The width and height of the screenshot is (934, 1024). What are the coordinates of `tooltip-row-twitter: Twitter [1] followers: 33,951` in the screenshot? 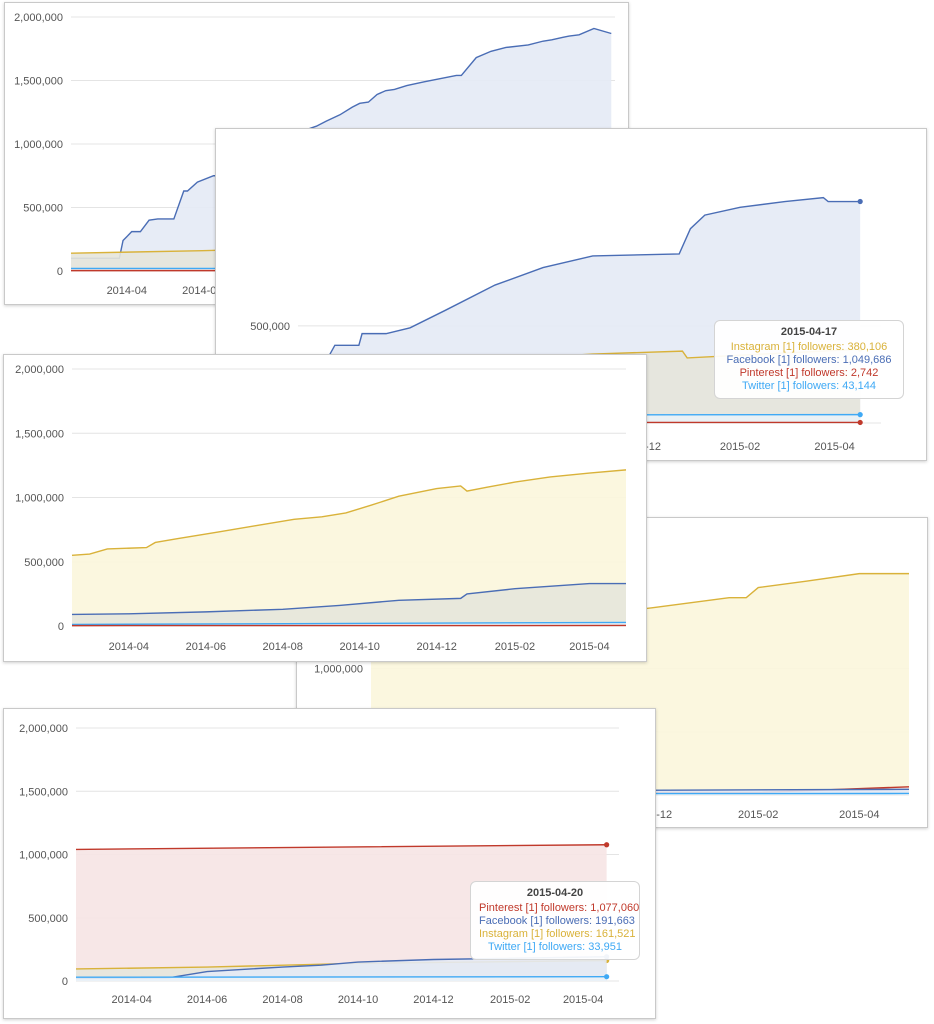 It's located at (555, 947).